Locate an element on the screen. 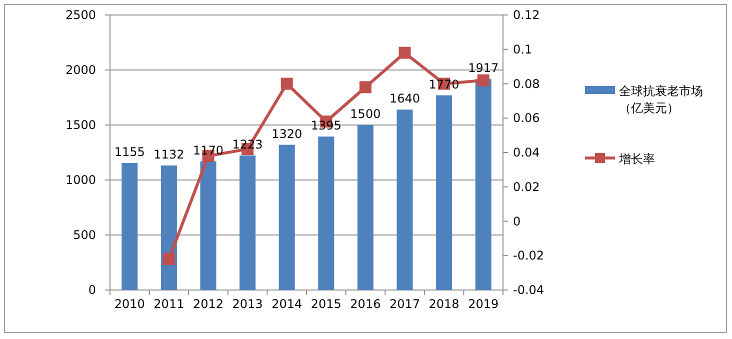 The image size is (732, 339). x-tick-label: 2017 is located at coordinates (404, 304).